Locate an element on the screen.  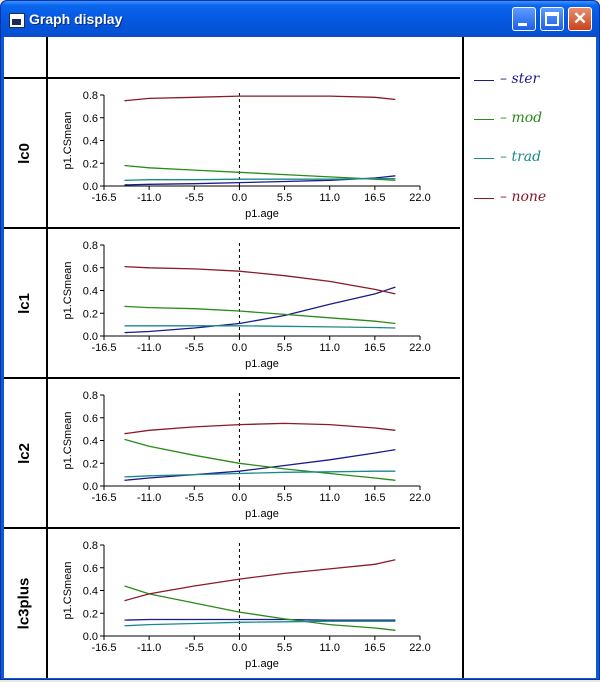
legend-label-mod: – mod is located at coordinates (521, 118).